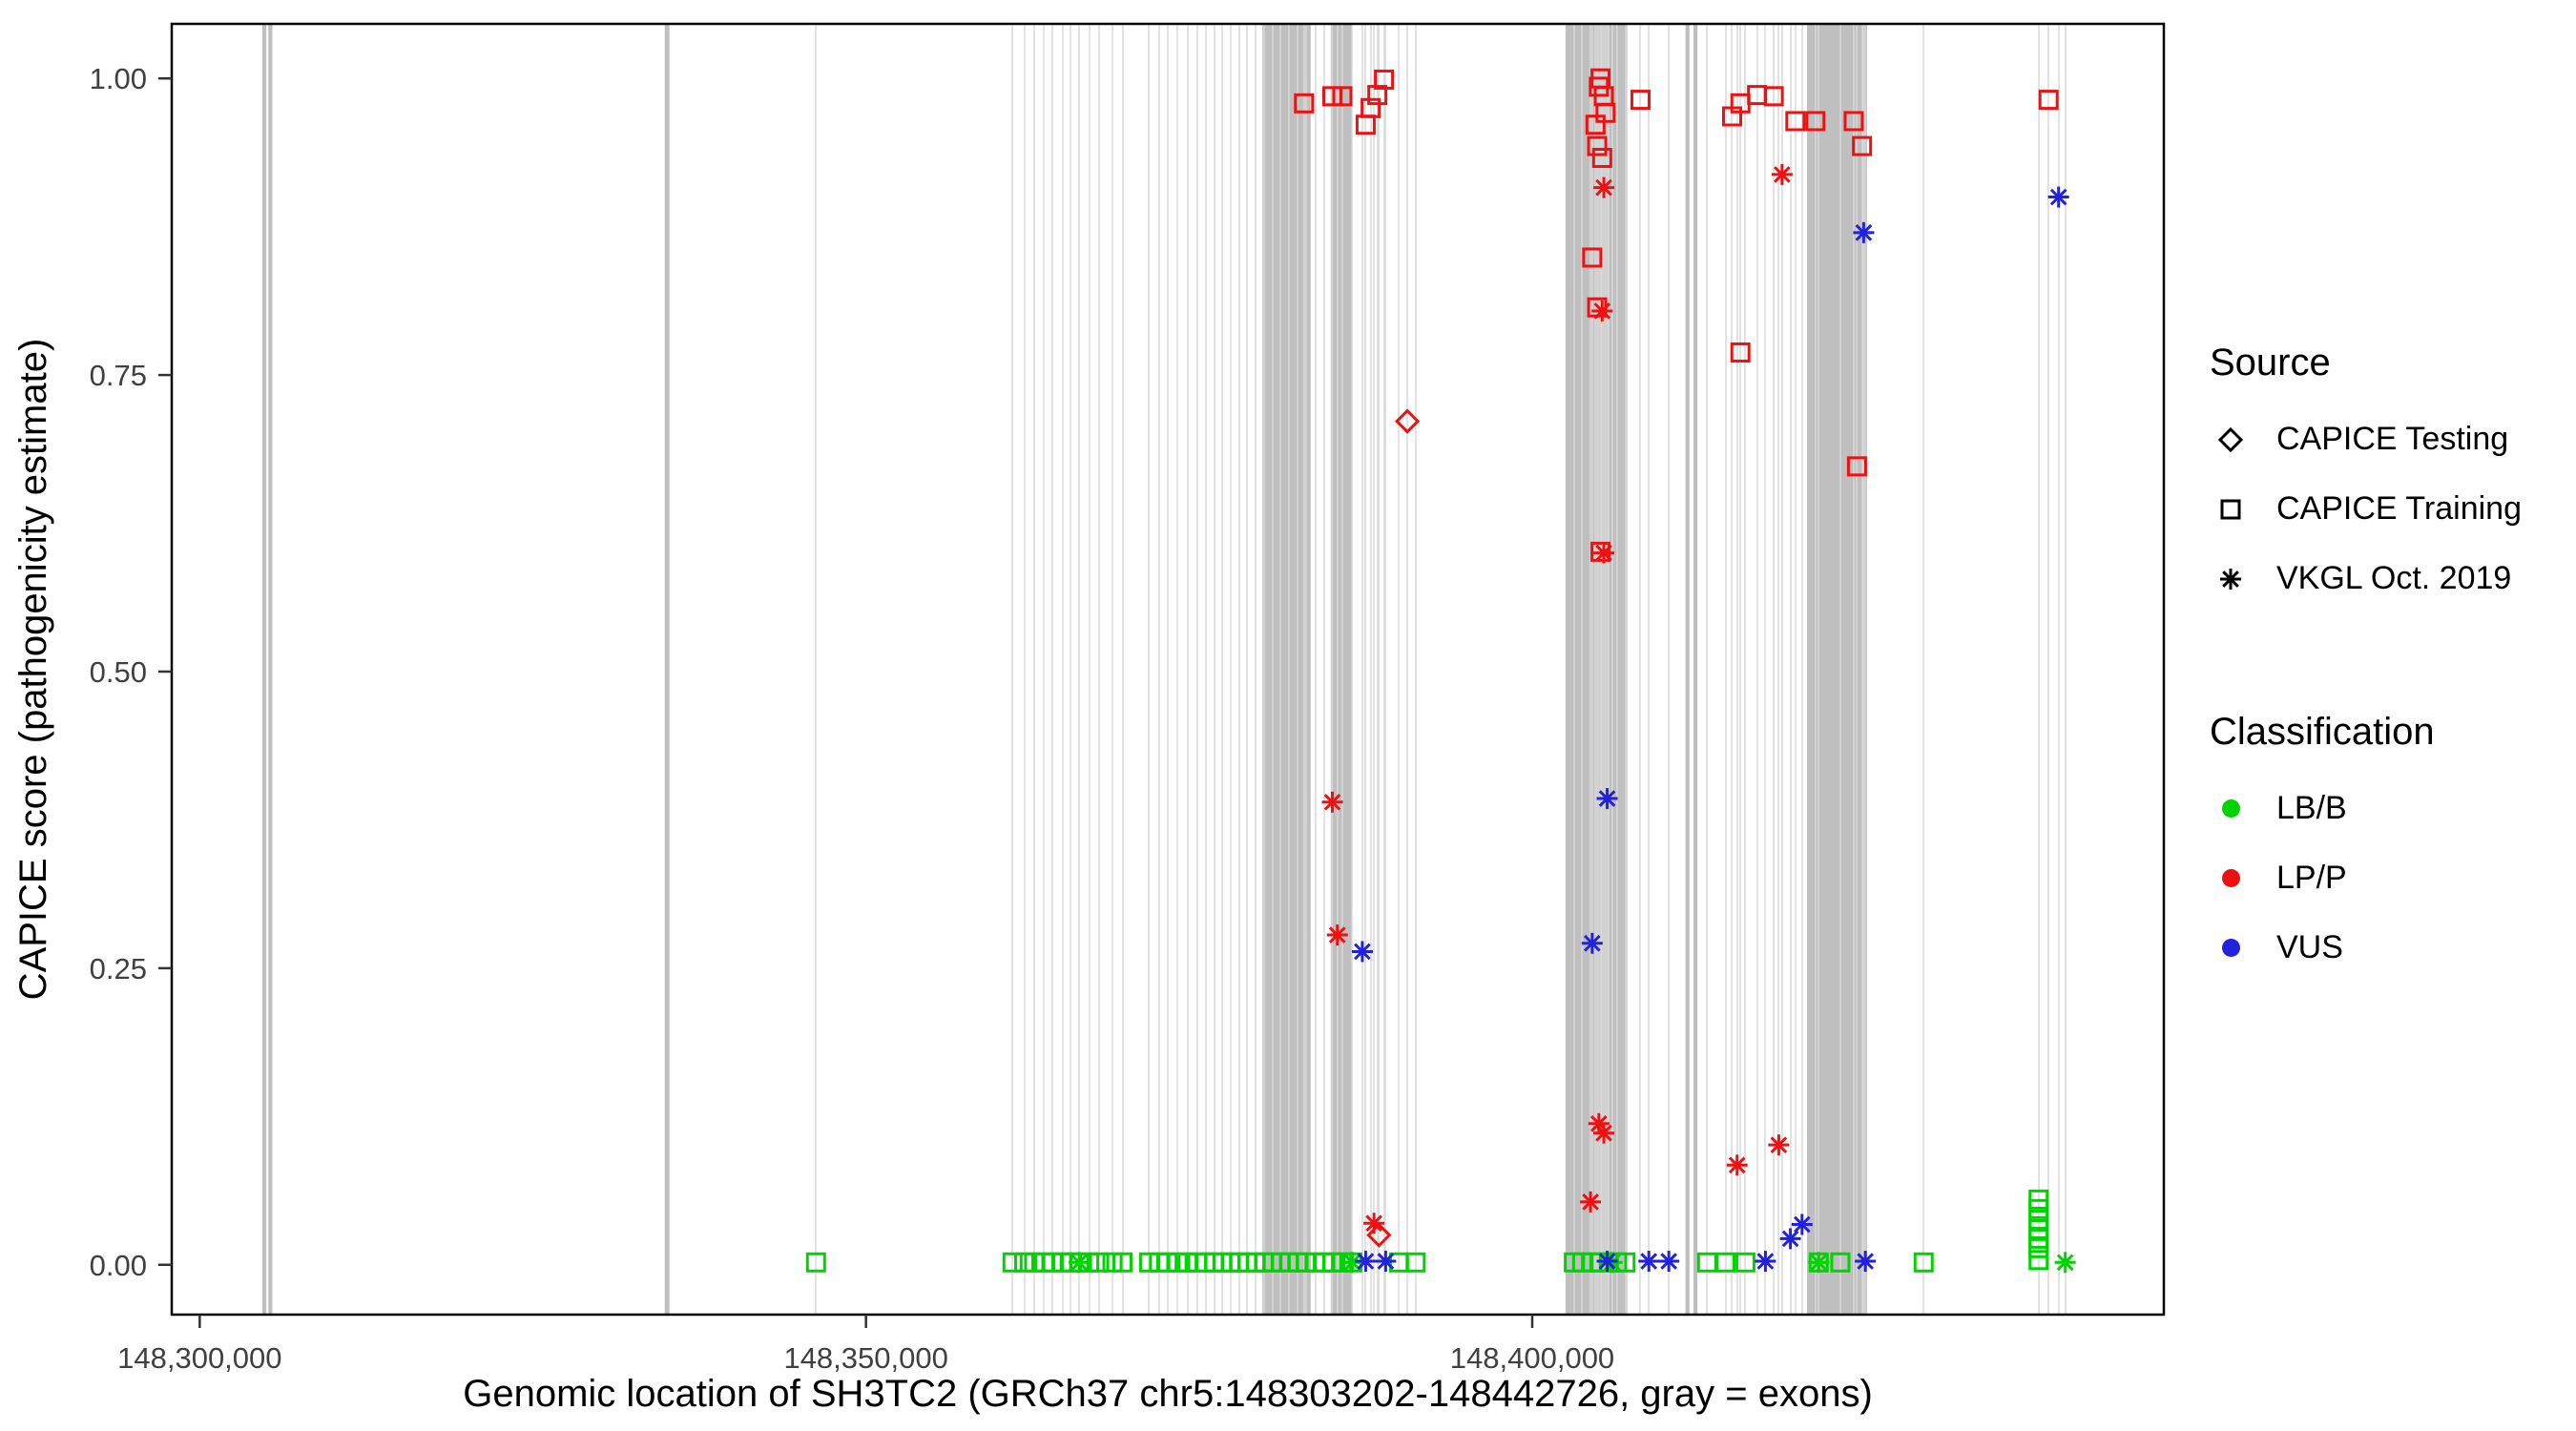  I want to click on legend-source-title: Source, so click(2270, 363).